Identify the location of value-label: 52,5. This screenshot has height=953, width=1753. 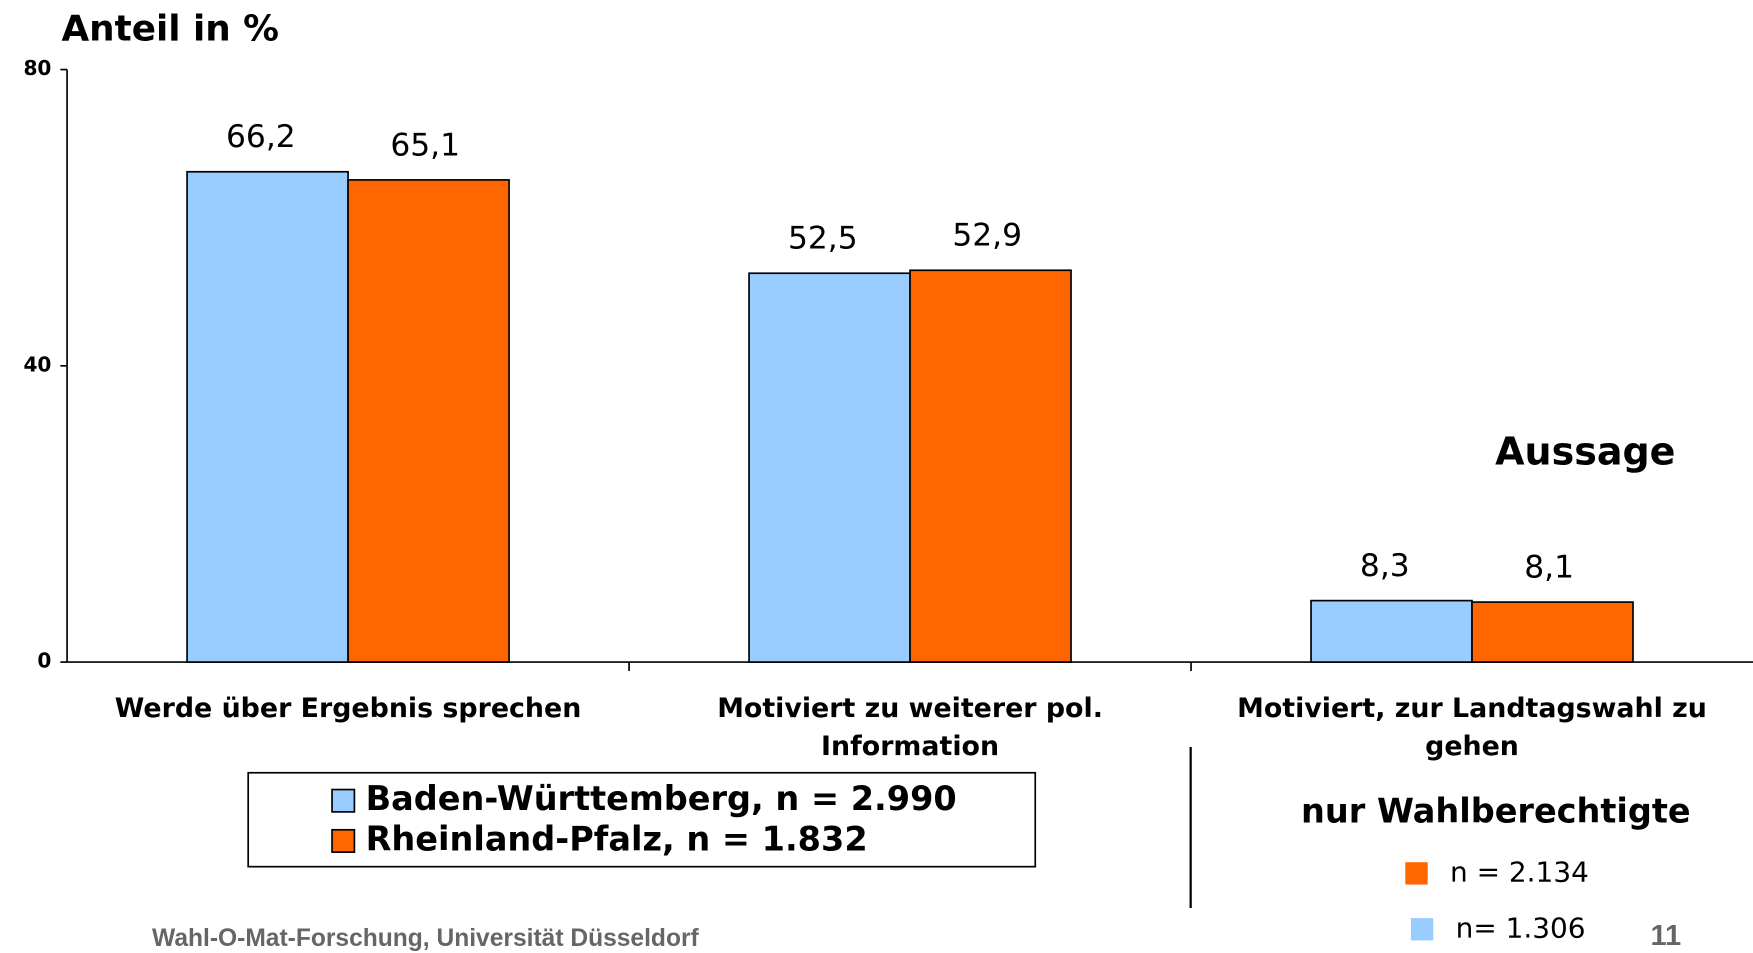
(823, 239).